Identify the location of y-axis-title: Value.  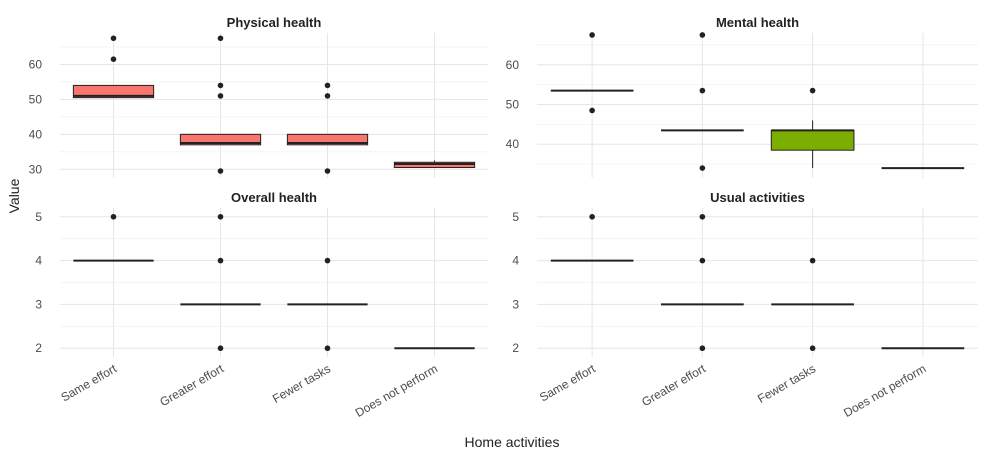
(14, 195).